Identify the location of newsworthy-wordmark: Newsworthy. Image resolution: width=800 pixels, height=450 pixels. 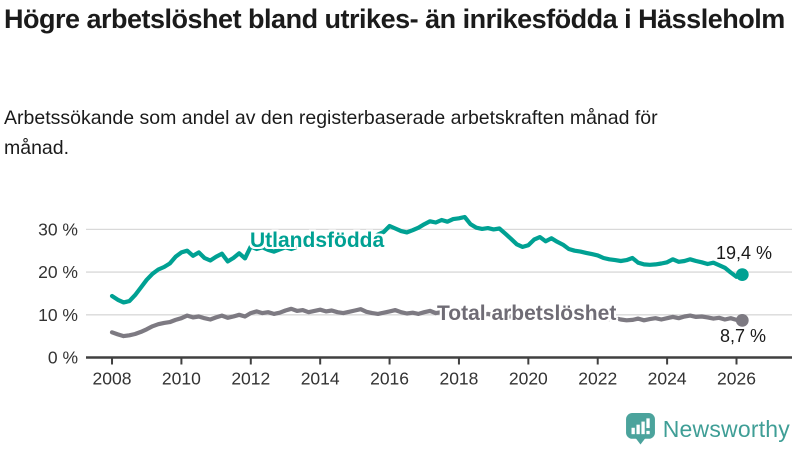
(726, 428).